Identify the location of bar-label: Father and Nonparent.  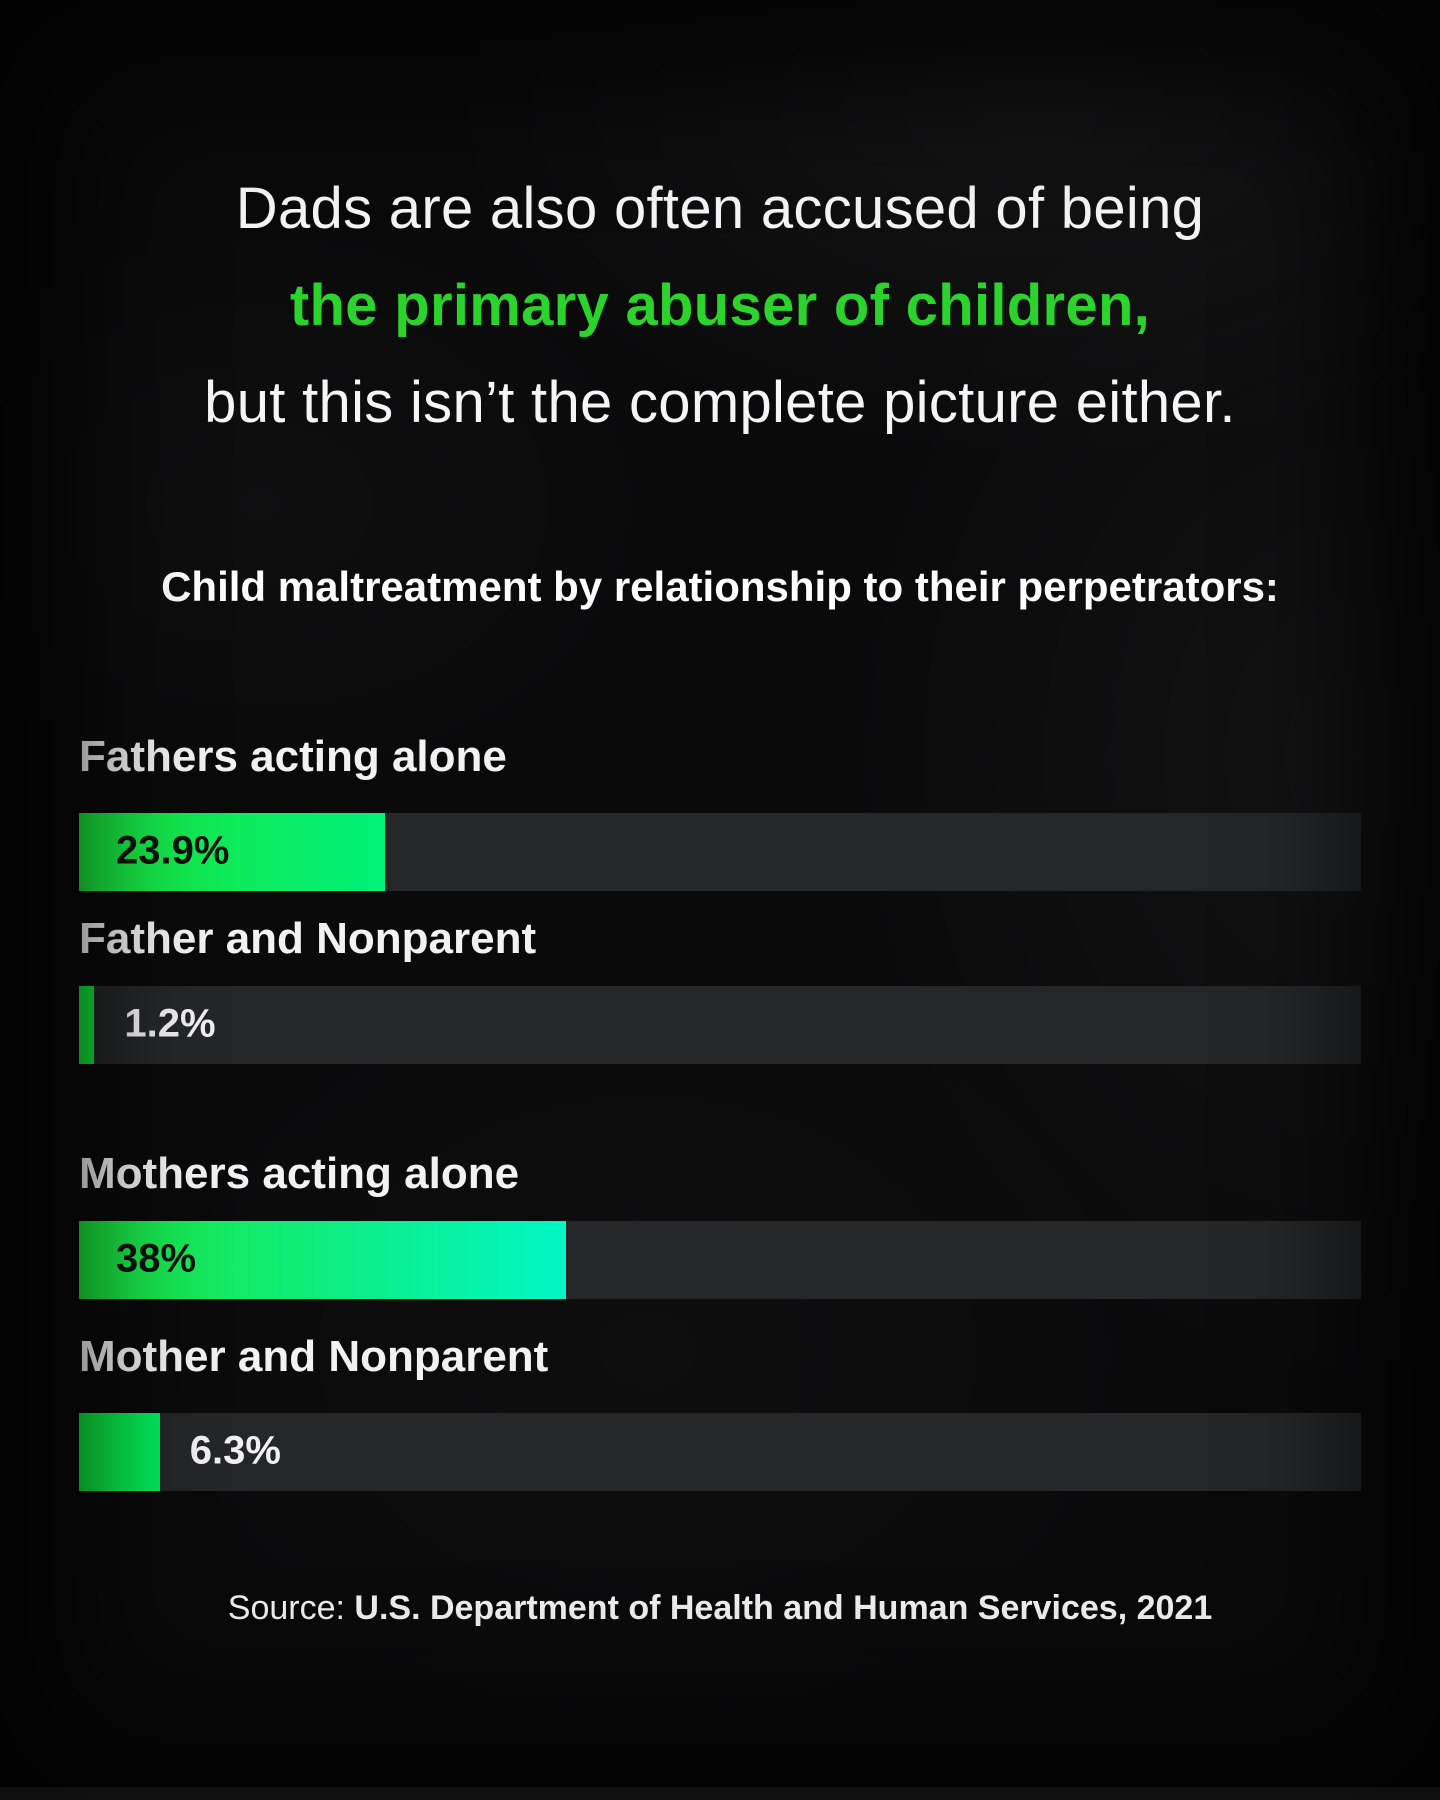
(308, 938).